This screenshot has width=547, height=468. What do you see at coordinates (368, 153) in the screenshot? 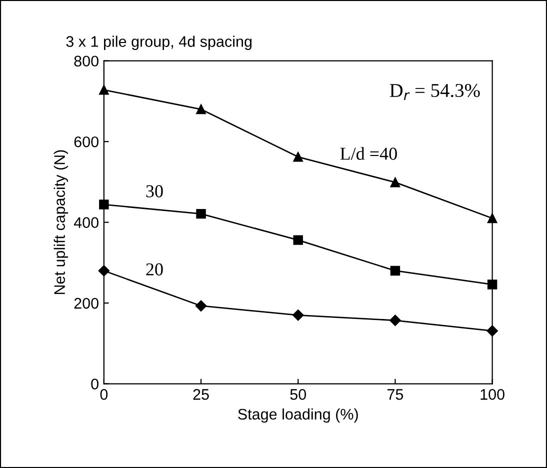
I see `series-label: L/d =40` at bounding box center [368, 153].